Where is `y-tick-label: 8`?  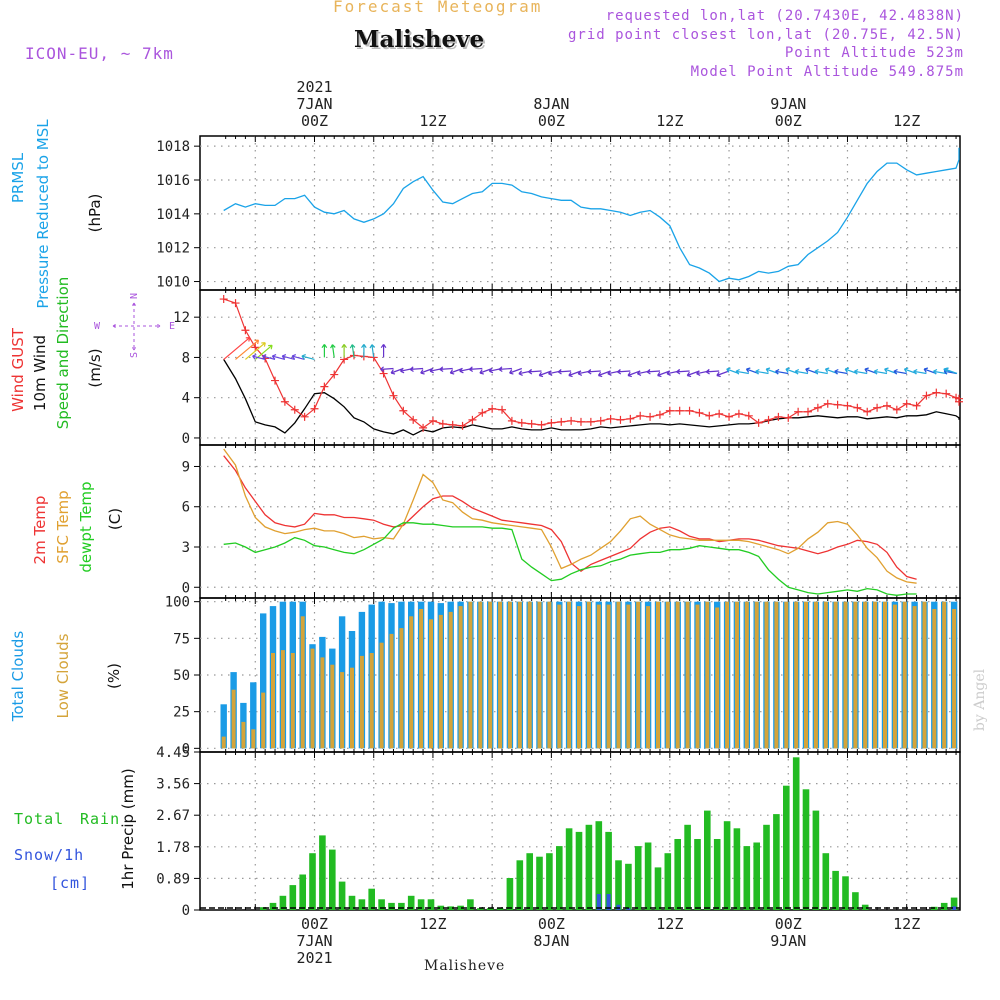 y-tick-label: 8 is located at coordinates (186, 358).